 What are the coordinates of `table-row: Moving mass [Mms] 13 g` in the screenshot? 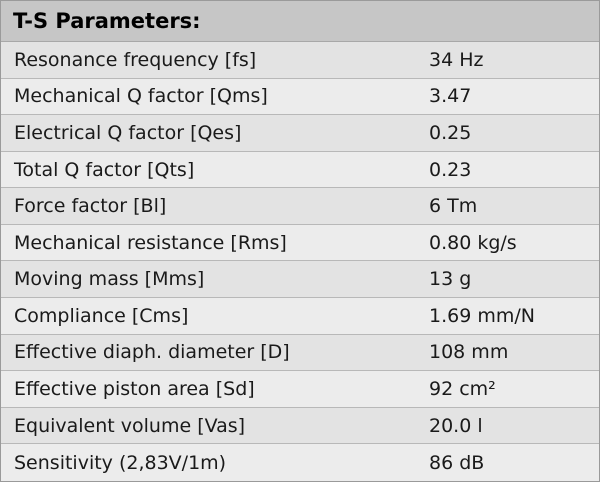 It's located at (300, 280).